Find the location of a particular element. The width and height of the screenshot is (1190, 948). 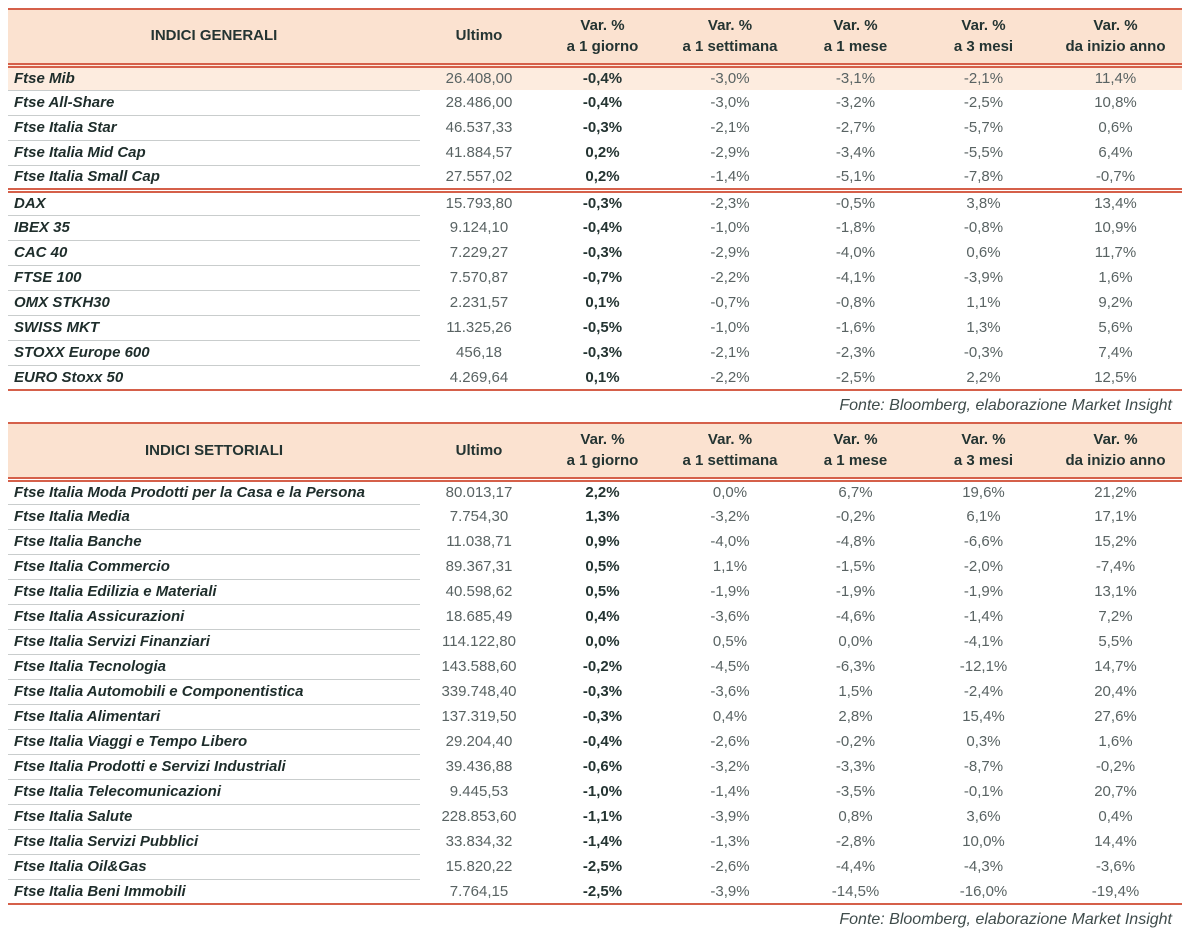

value-cell: 4.269,64 is located at coordinates (479, 377).